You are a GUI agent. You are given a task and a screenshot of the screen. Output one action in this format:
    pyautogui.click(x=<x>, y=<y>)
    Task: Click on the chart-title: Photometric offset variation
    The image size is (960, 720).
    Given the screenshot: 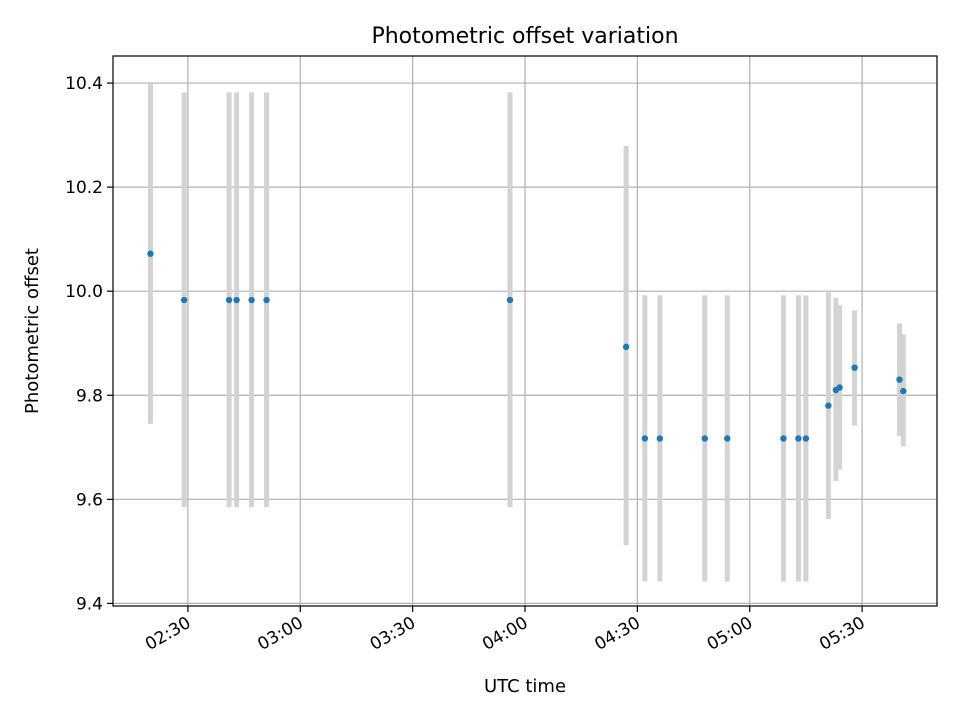 What is the action you would take?
    pyautogui.click(x=524, y=36)
    